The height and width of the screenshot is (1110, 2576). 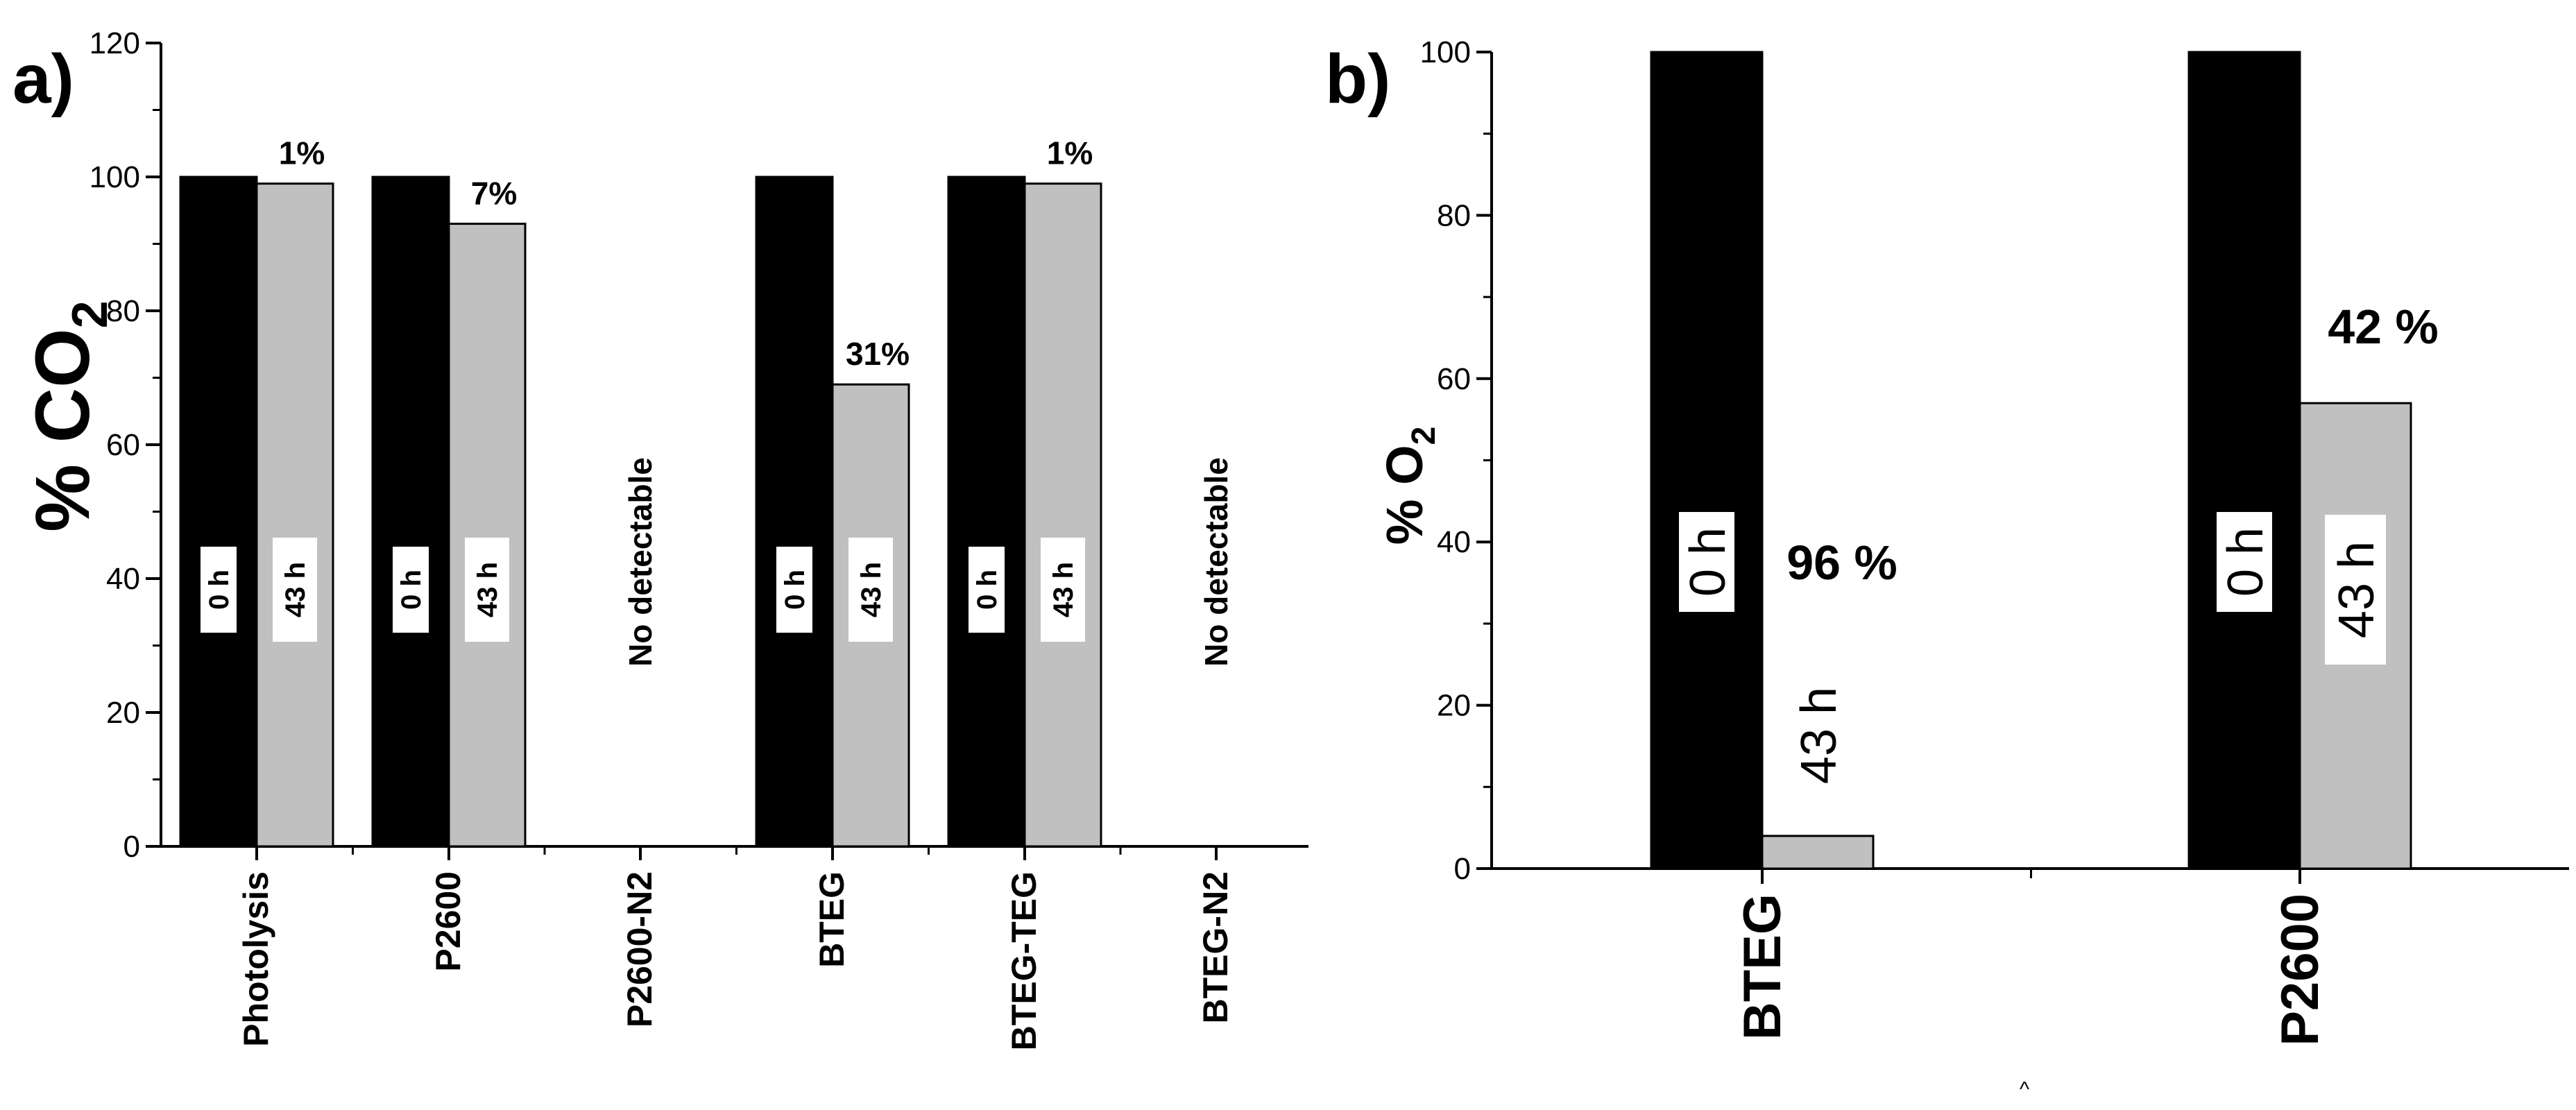 I want to click on y-axis-title: % CO2, so click(x=69, y=415).